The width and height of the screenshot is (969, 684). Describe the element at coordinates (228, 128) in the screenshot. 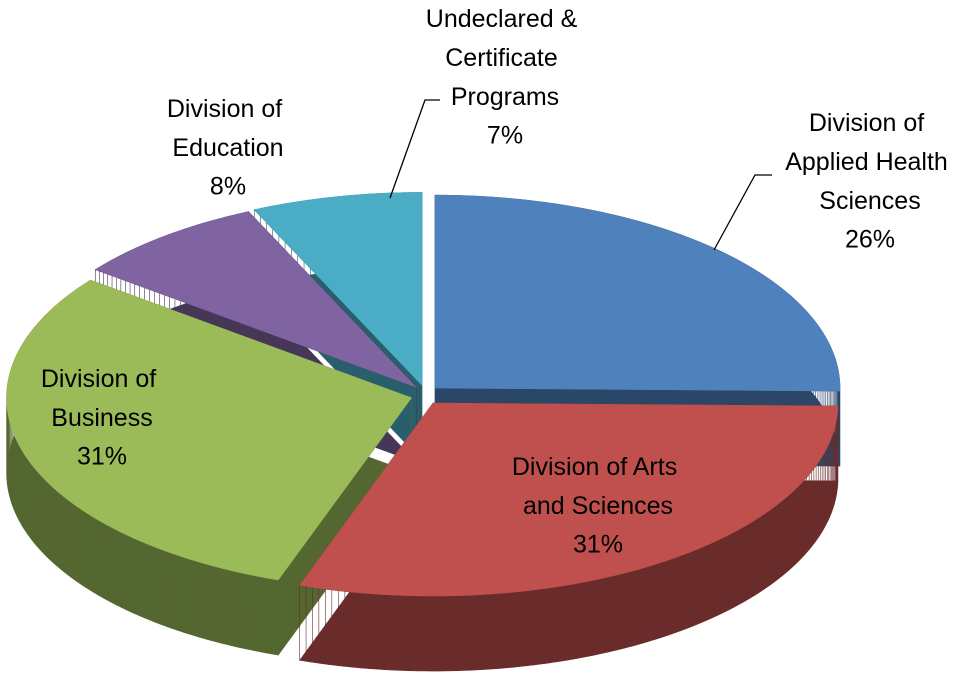

I see `category-label: Division of Education` at that location.